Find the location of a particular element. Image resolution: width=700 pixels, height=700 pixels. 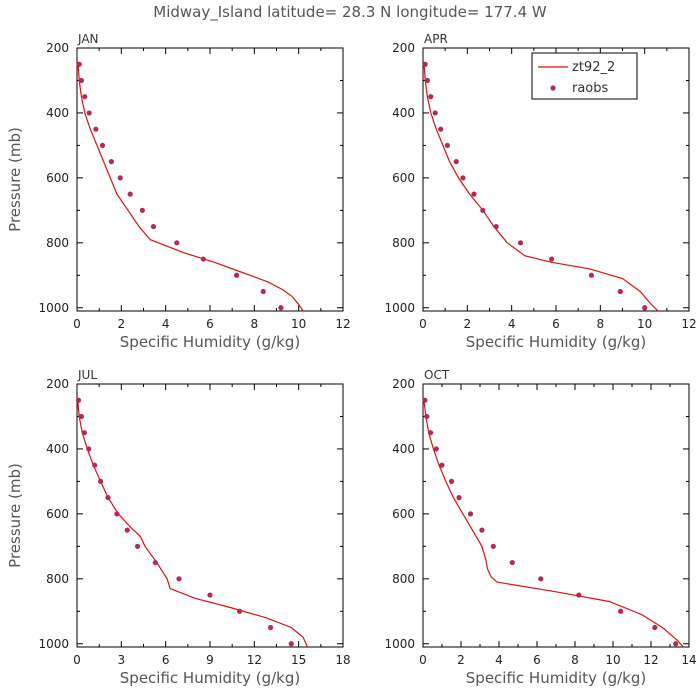

panel-title: APR is located at coordinates (436, 39).